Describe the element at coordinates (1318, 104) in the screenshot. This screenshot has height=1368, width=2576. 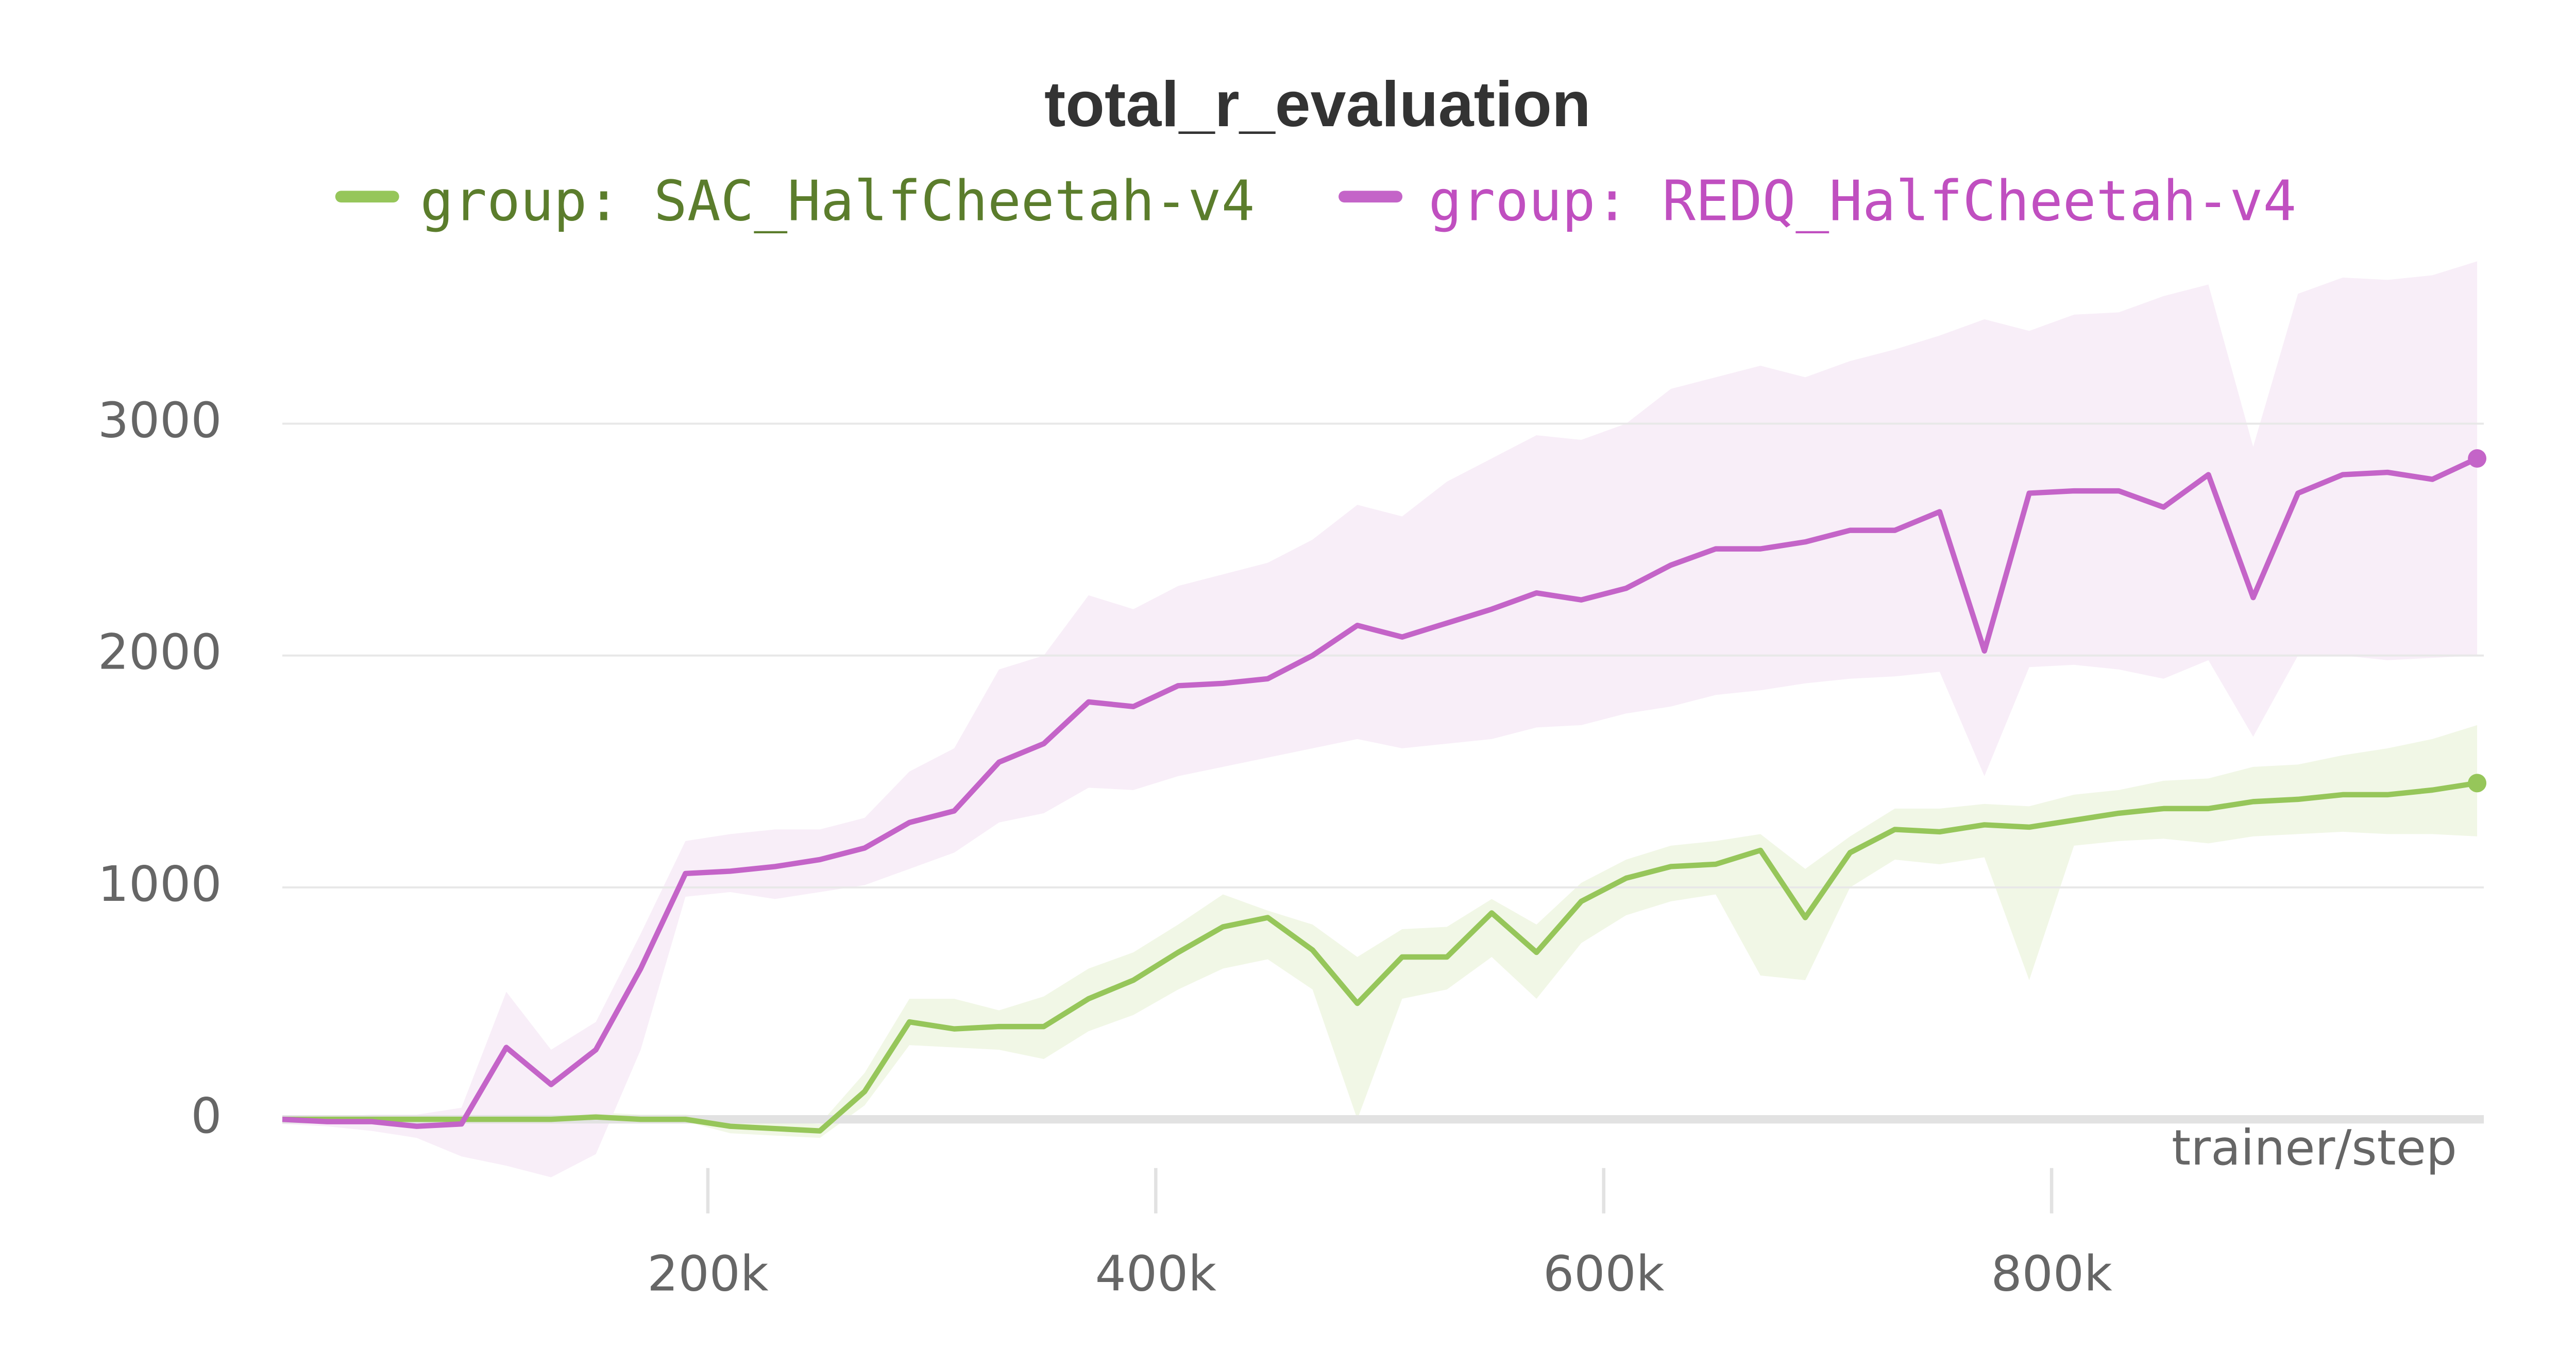
I see `chart-title: total_r_evaluation` at that location.